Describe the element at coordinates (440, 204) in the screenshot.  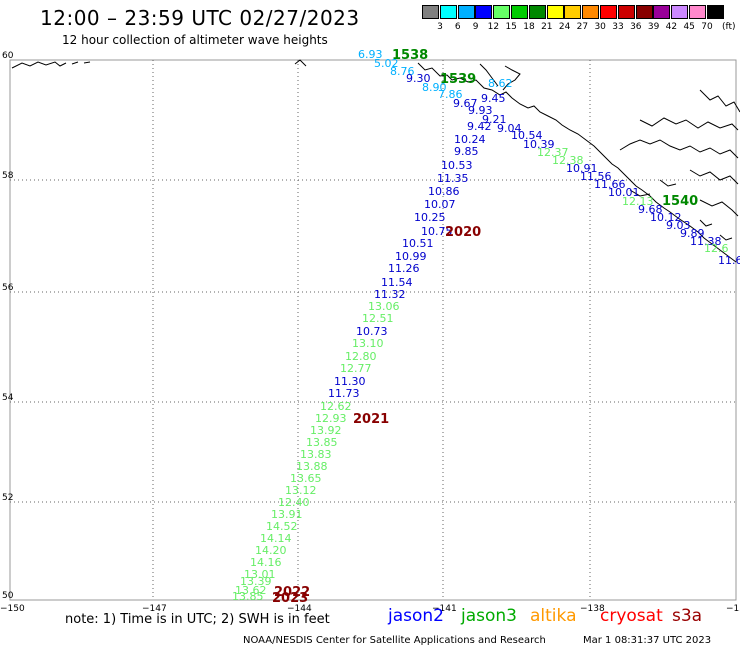
I see `wave-height-value: 10.07` at that location.